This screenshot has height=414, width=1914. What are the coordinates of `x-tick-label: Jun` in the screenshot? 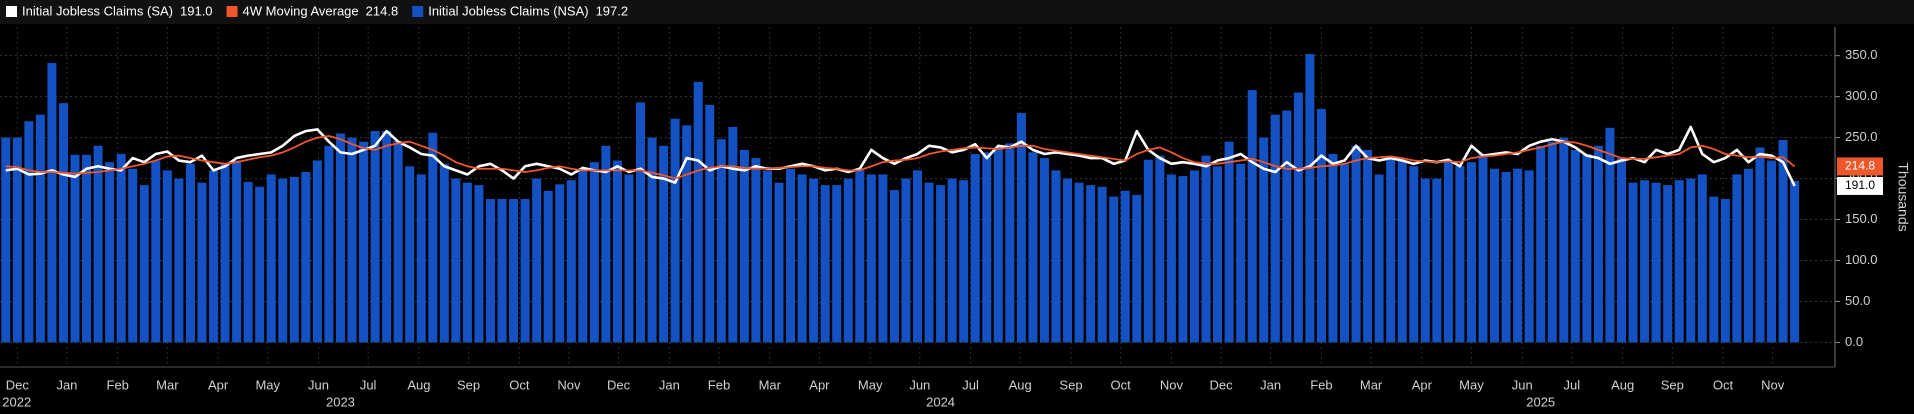 It's located at (1522, 384).